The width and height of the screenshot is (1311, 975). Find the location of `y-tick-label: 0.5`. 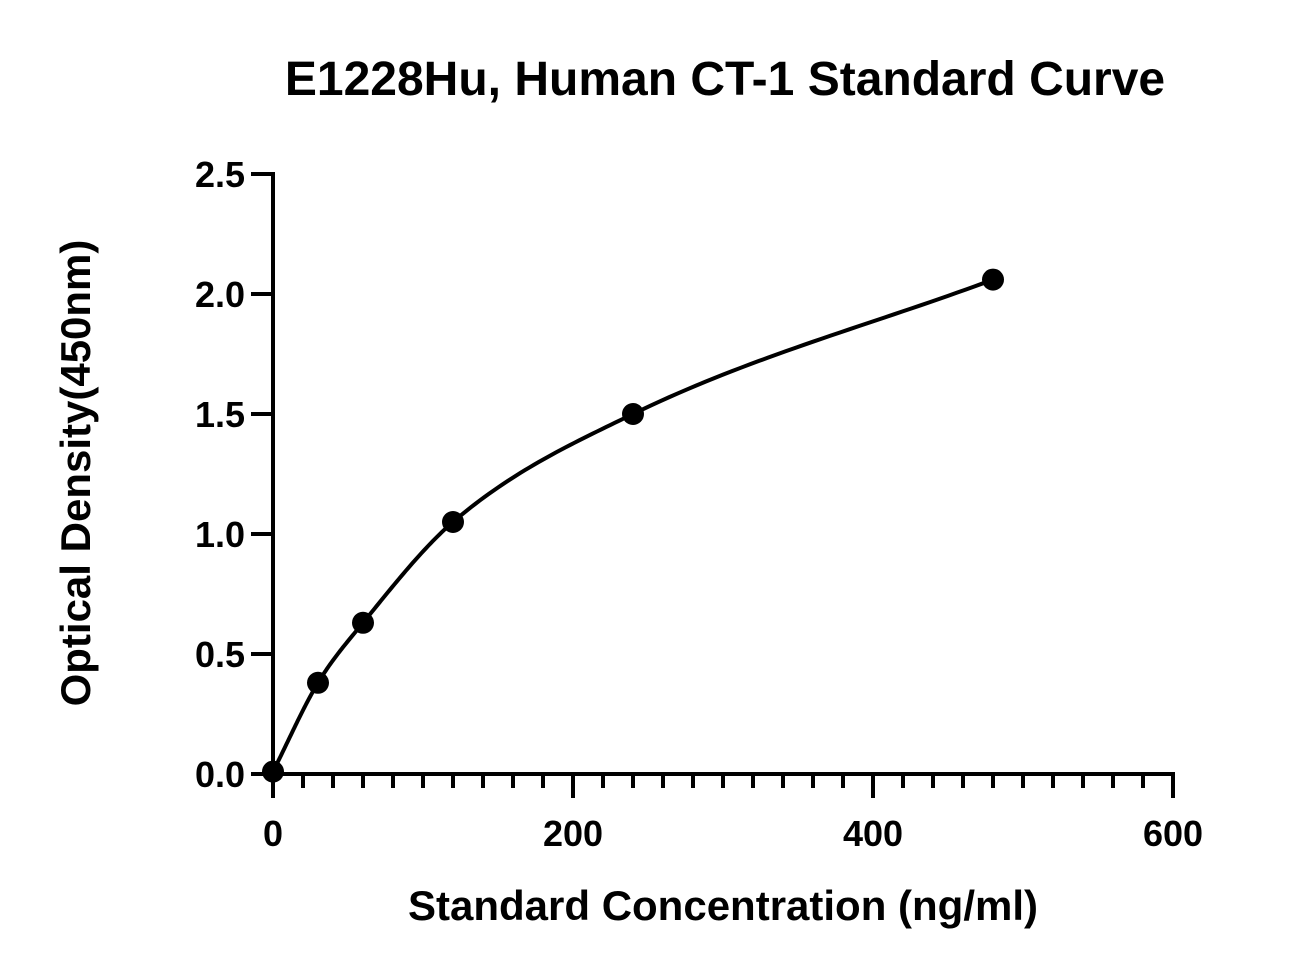

y-tick-label: 0.5 is located at coordinates (220, 654).